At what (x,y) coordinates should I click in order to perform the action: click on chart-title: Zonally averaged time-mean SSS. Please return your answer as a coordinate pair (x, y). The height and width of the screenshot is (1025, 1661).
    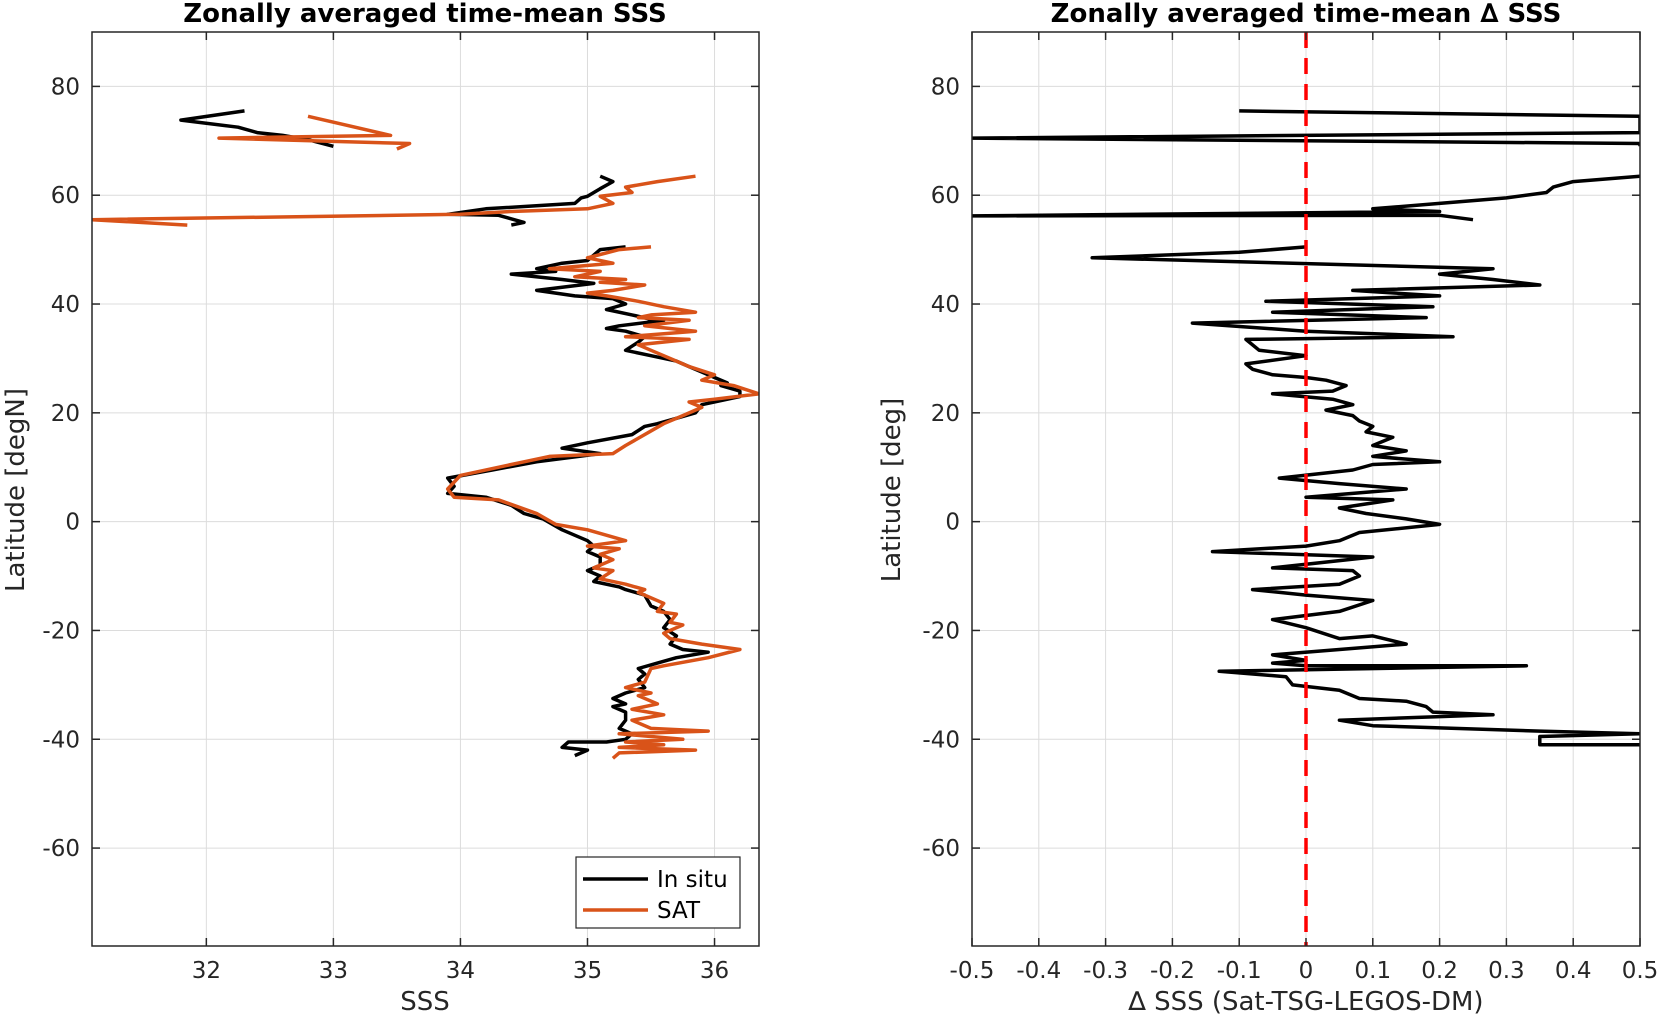
    Looking at the image, I should click on (425, 14).